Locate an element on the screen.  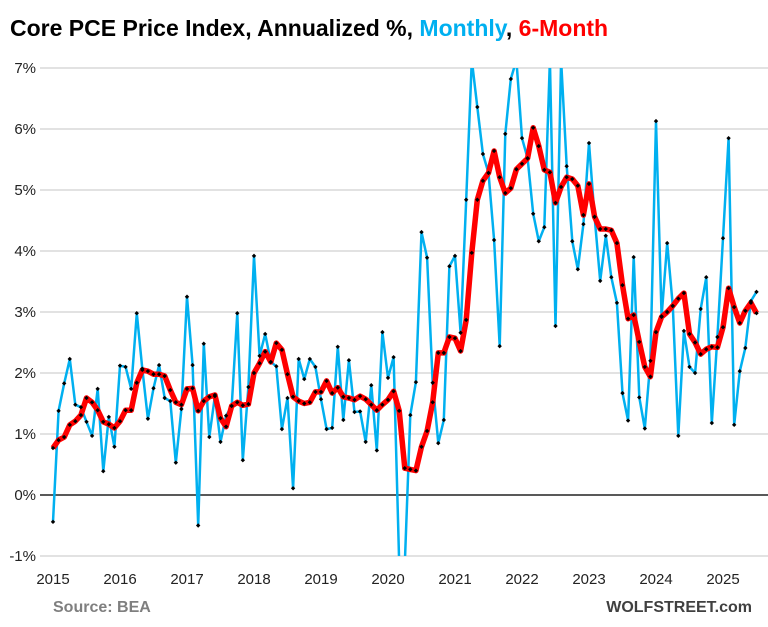
title-six-month: 6-Month is located at coordinates (563, 28).